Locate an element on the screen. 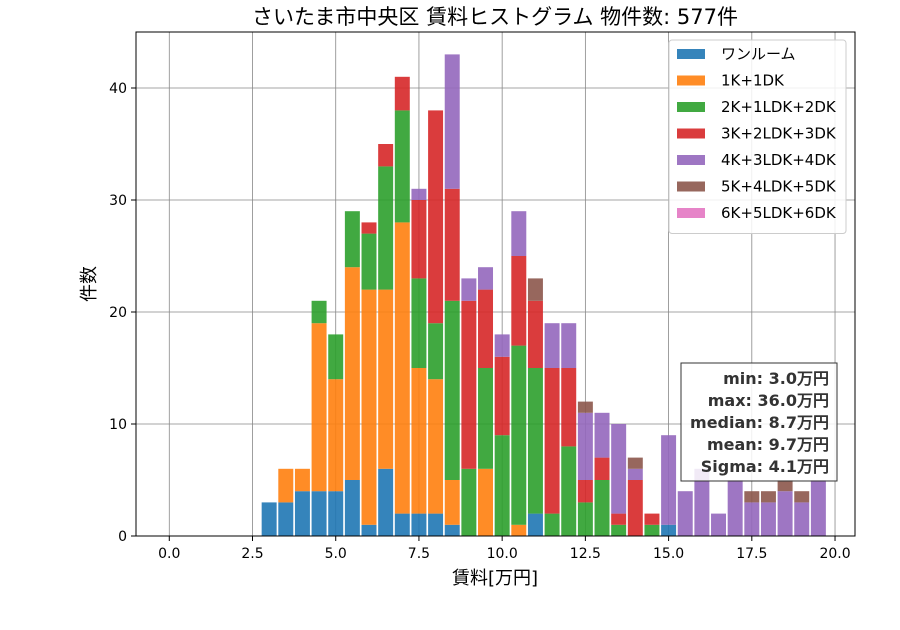 Image resolution: width=900 pixels, height=630 pixels. x-axis-ticks: 0.0 2.5 5.0 7.5 10.0 12.5 15.0 17.5 20.0 is located at coordinates (504, 549).